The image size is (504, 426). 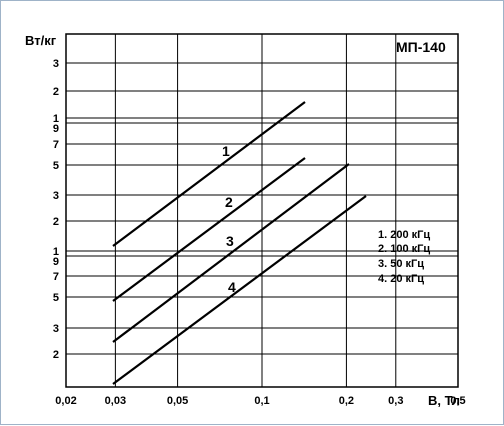 What do you see at coordinates (404, 249) in the screenshot?
I see `legend-item-2: 2. 100 кГц` at bounding box center [404, 249].